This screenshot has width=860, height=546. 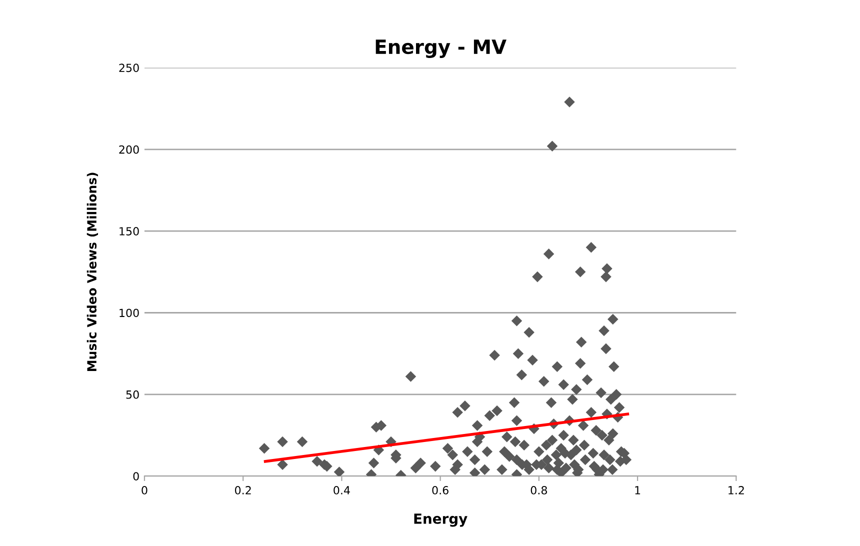 What do you see at coordinates (441, 49) in the screenshot?
I see `chart-title: Energy - MV` at bounding box center [441, 49].